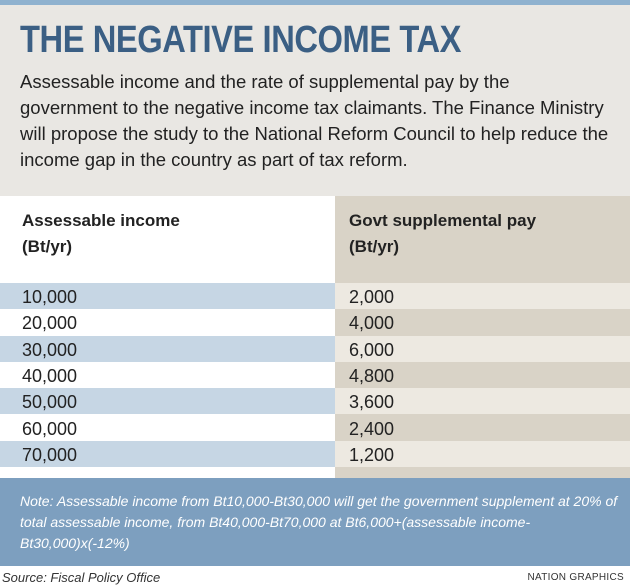 The width and height of the screenshot is (630, 588). I want to click on table-row: 40,000 4,800, so click(315, 374).